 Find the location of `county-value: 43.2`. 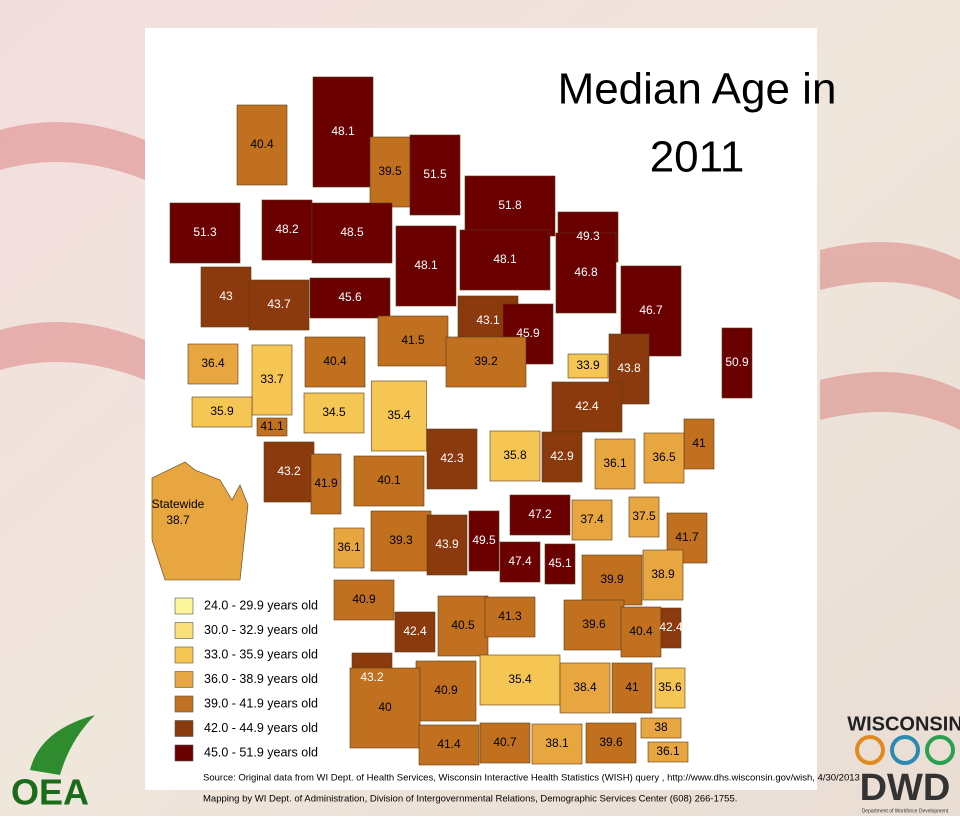

county-value: 43.2 is located at coordinates (372, 677).